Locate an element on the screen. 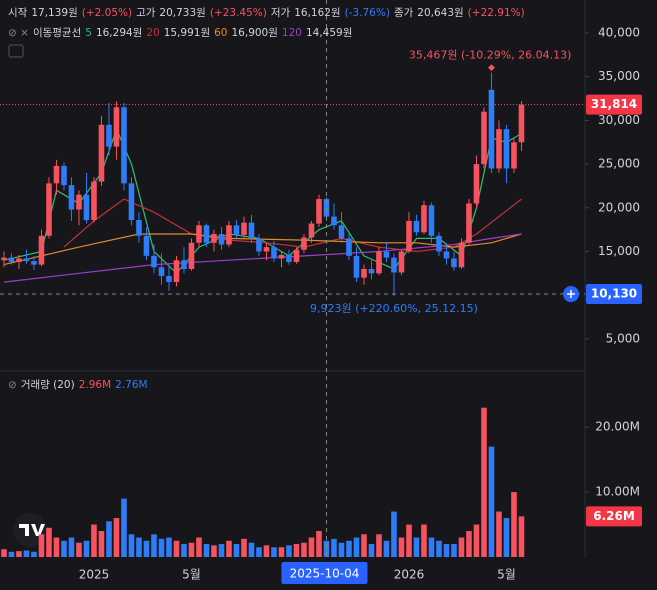 Image resolution: width=657 pixels, height=590 pixels. volume-legend-value: 2.96M is located at coordinates (95, 385).